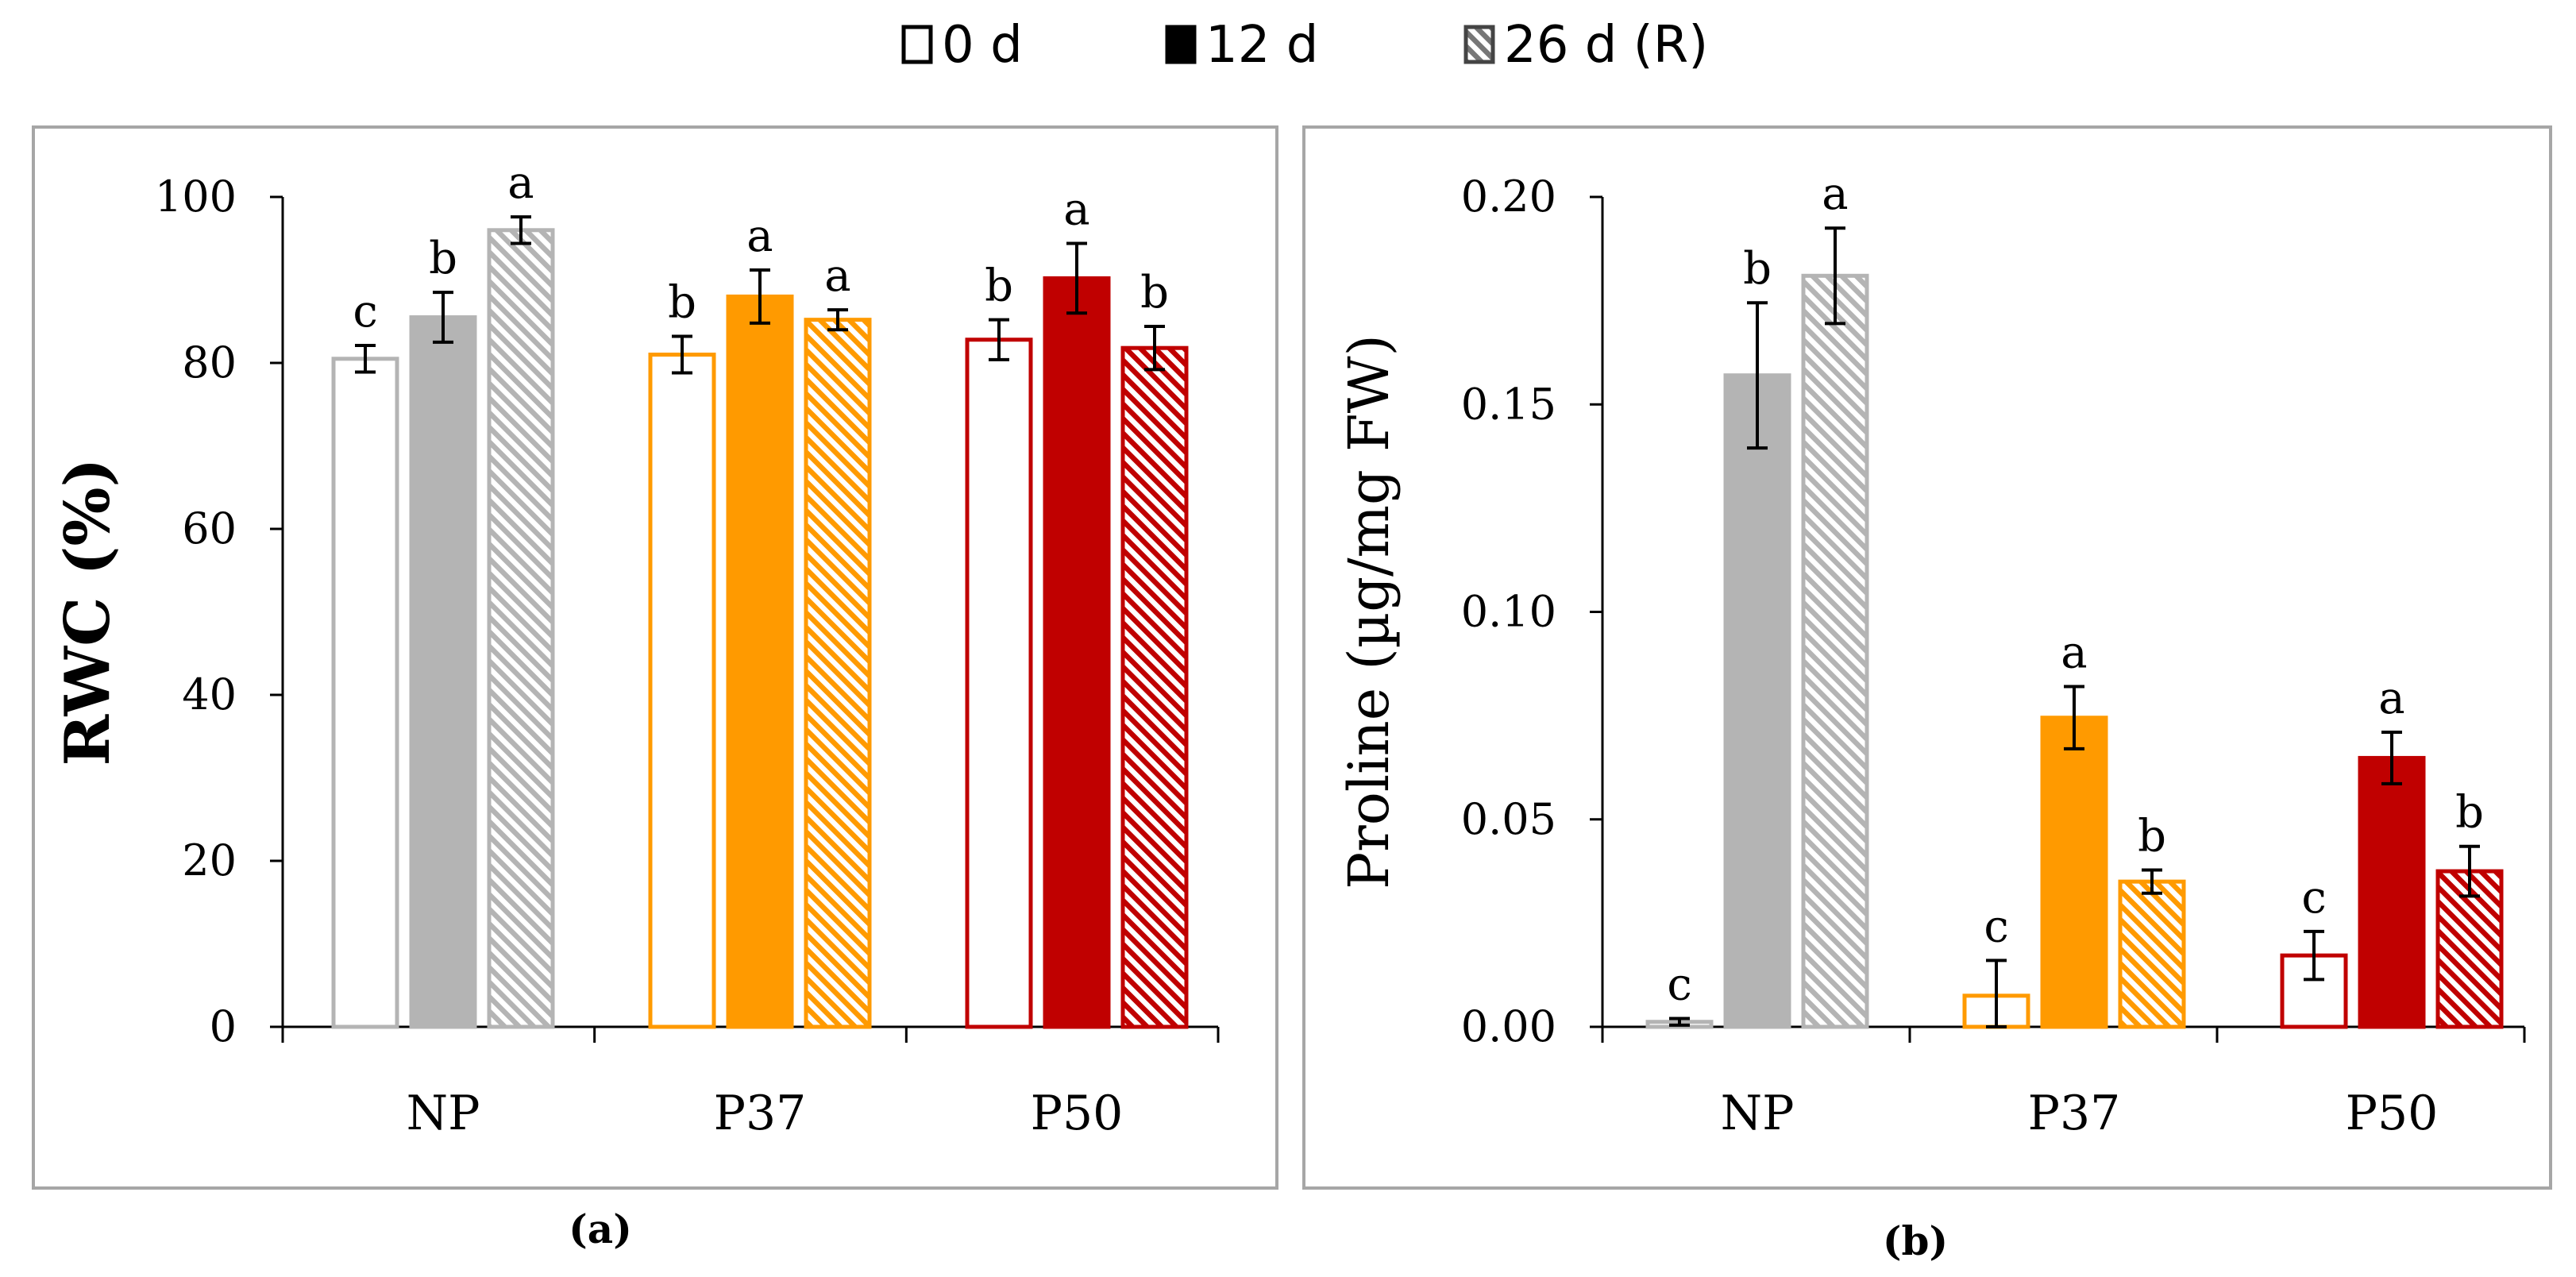  What do you see at coordinates (999, 683) in the screenshot?
I see `bar-p50-open` at bounding box center [999, 683].